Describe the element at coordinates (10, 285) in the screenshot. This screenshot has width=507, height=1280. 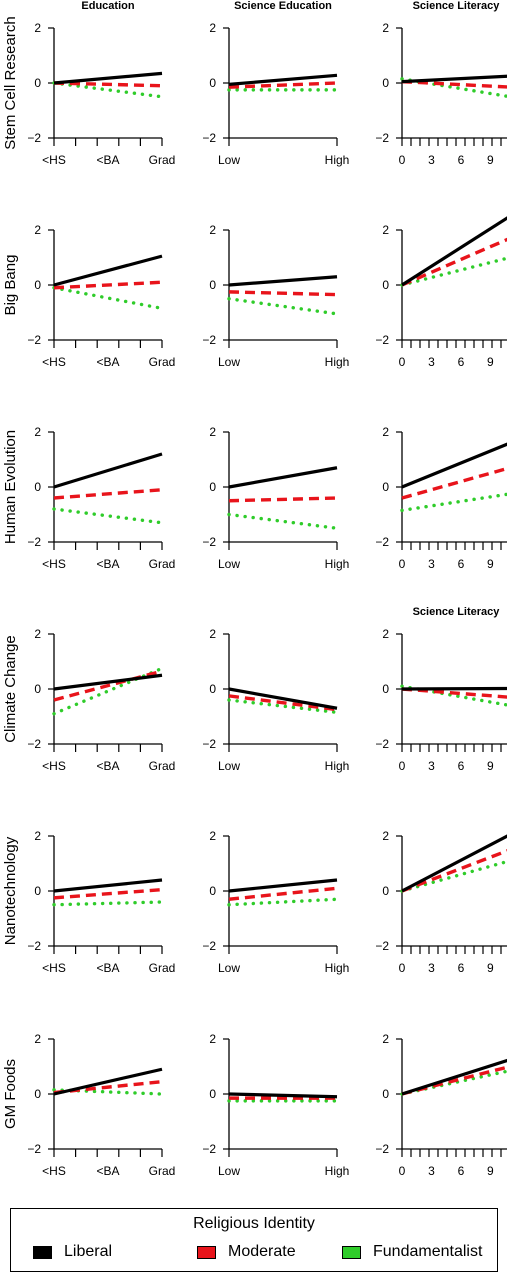
I see `row-label: Big Bang` at that location.